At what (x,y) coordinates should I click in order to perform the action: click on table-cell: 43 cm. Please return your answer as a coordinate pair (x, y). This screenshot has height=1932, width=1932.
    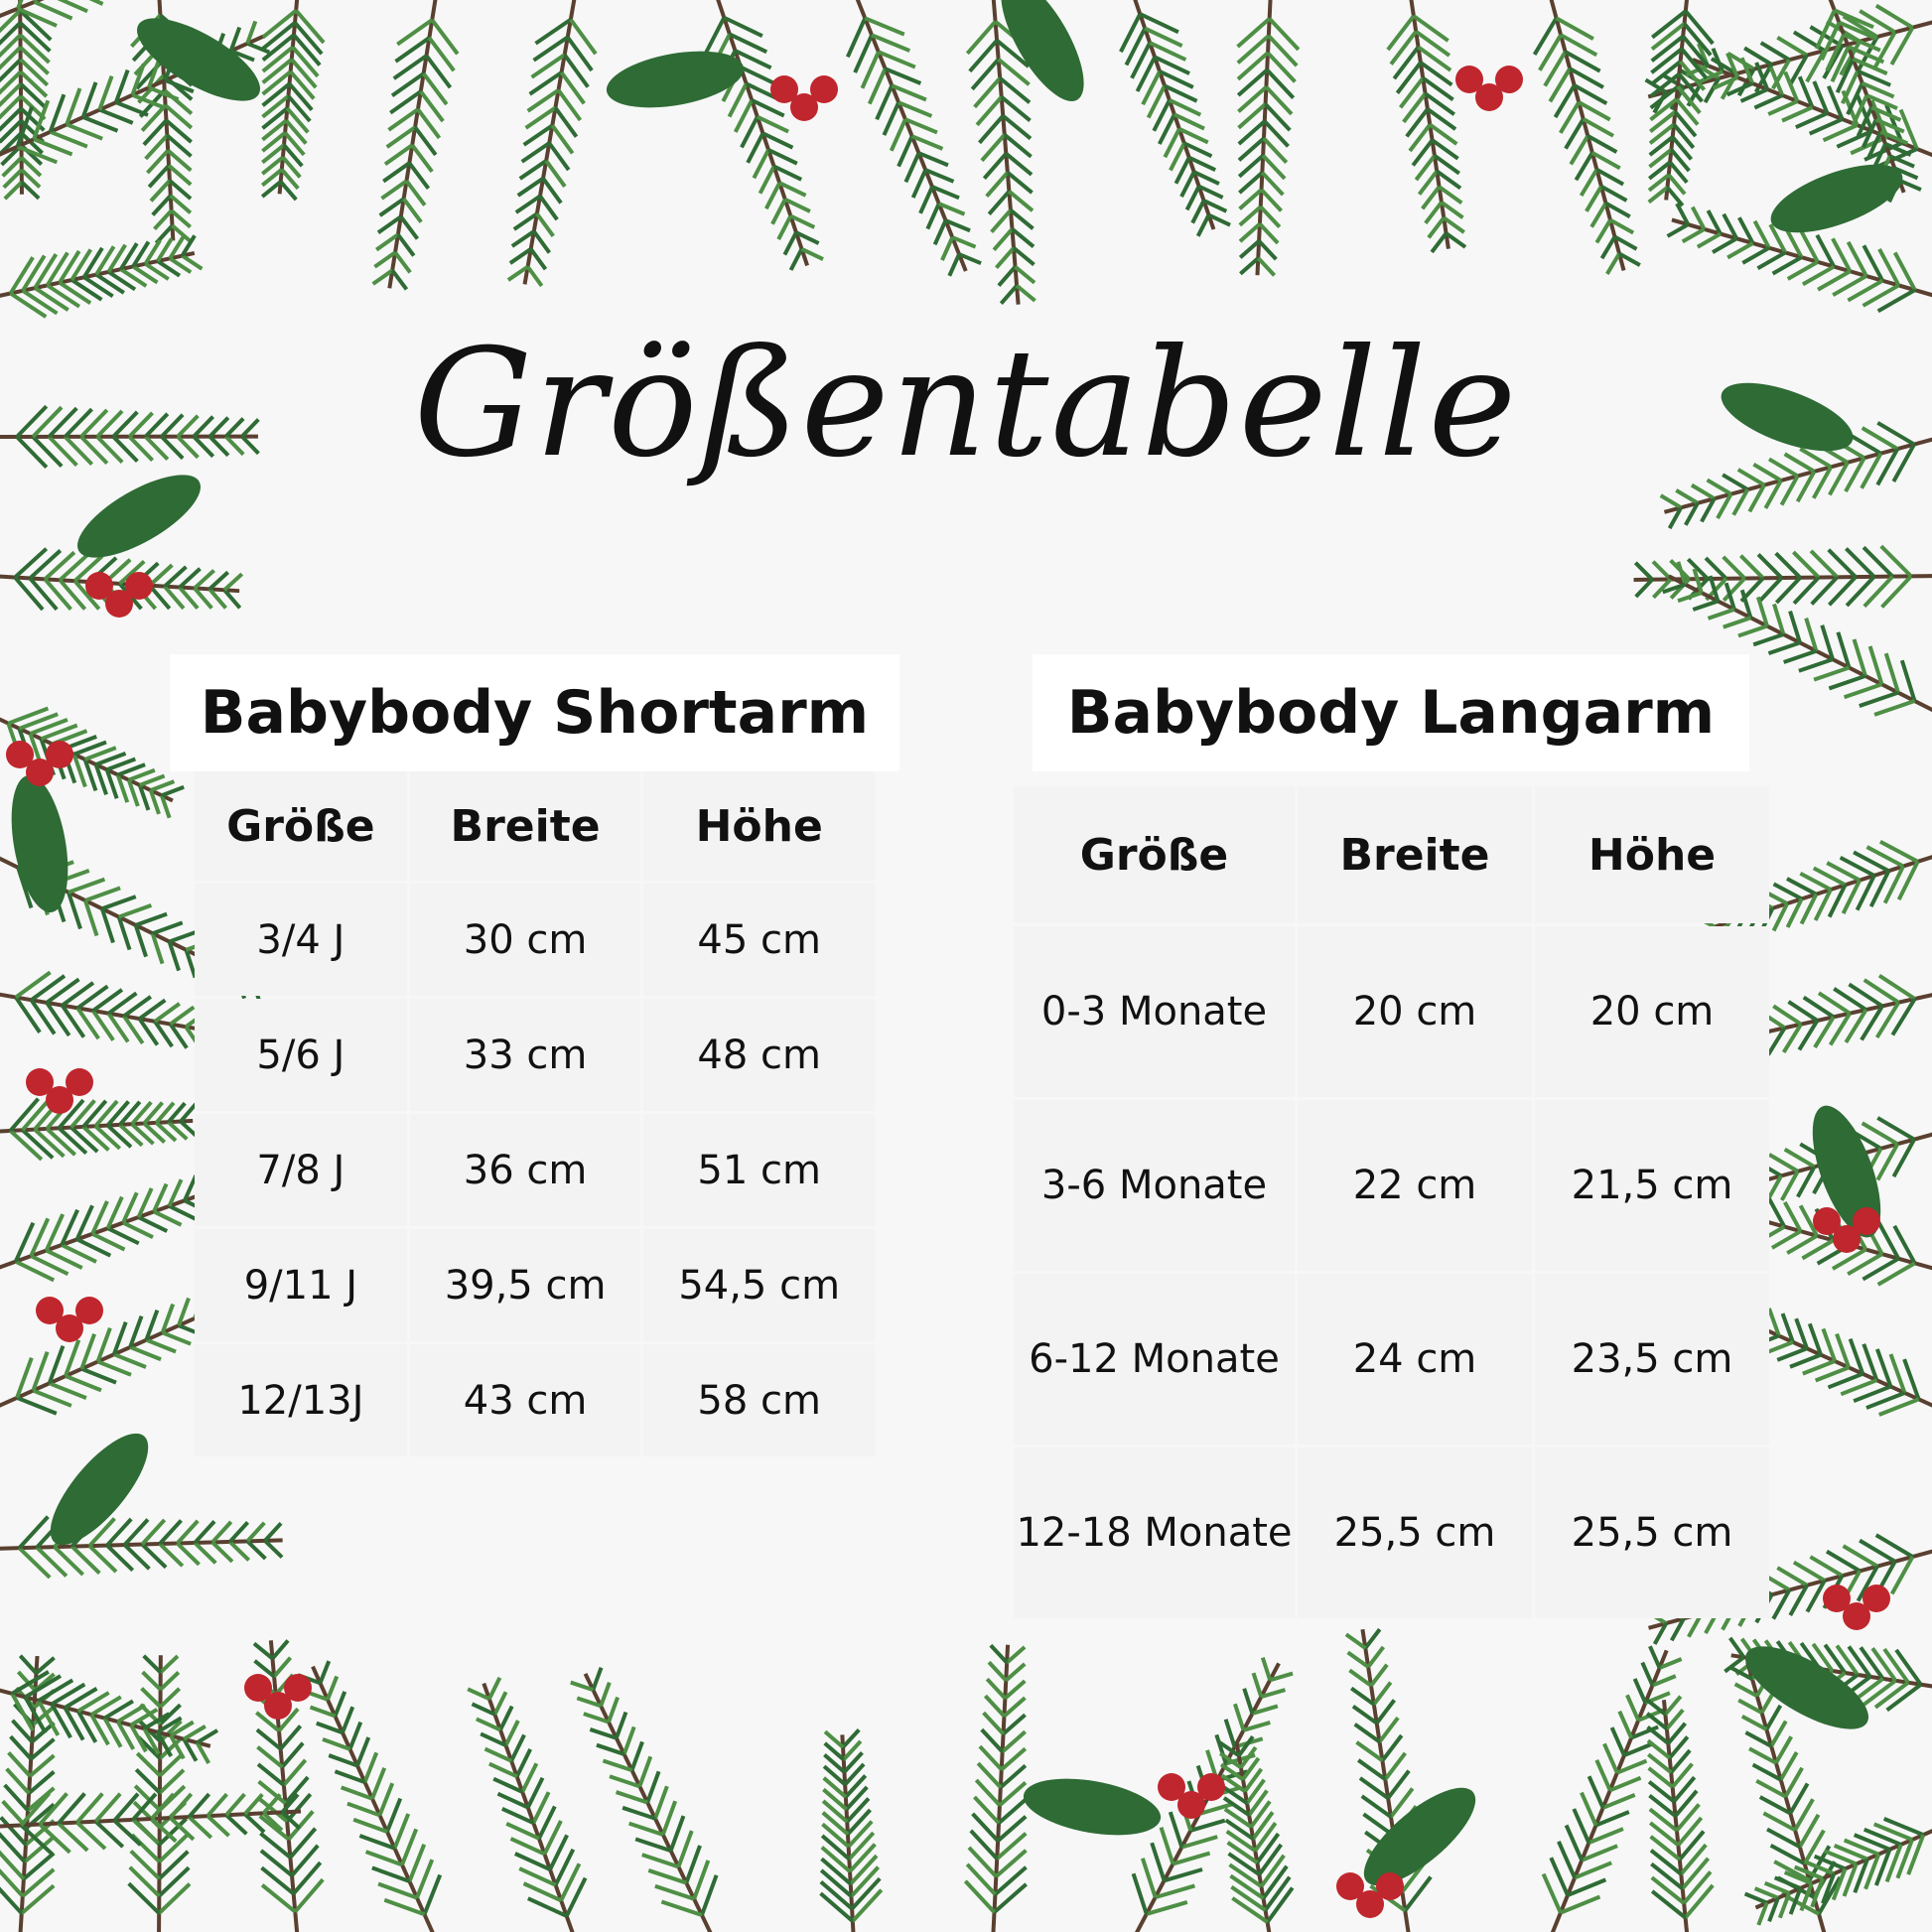
    Looking at the image, I should click on (525, 1400).